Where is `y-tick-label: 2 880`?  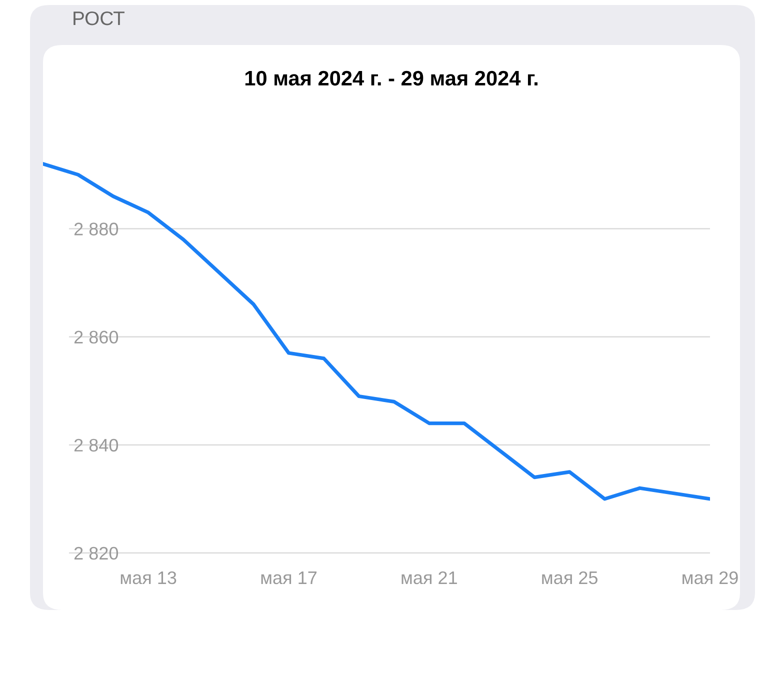
y-tick-label: 2 880 is located at coordinates (96, 229).